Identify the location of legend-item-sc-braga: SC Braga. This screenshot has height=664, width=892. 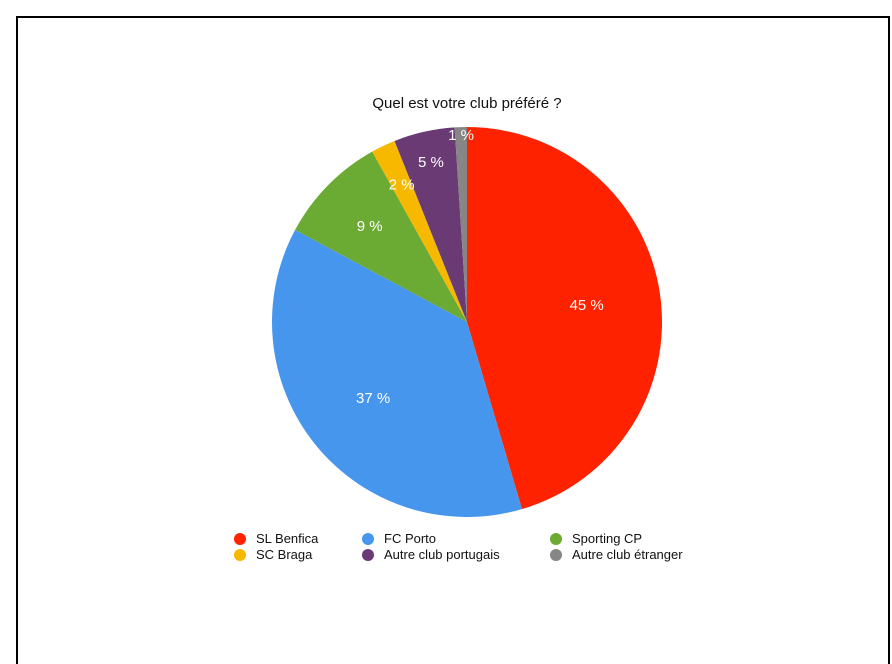
(273, 554).